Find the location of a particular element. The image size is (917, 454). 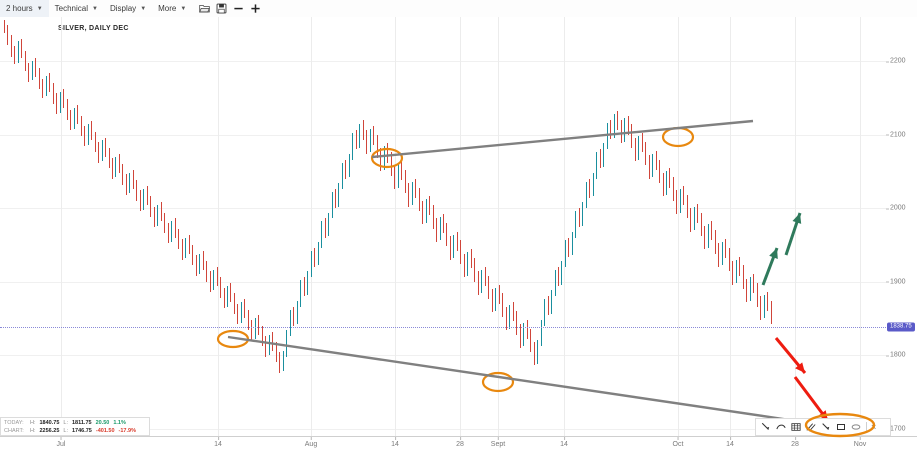

toolbar-divider is located at coordinates (866, 427).